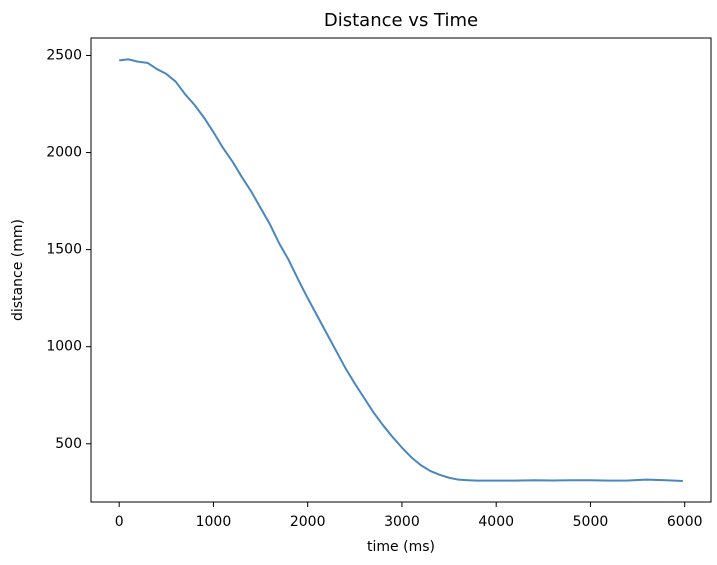  Describe the element at coordinates (64, 347) in the screenshot. I see `y-tick-label: 1000` at that location.